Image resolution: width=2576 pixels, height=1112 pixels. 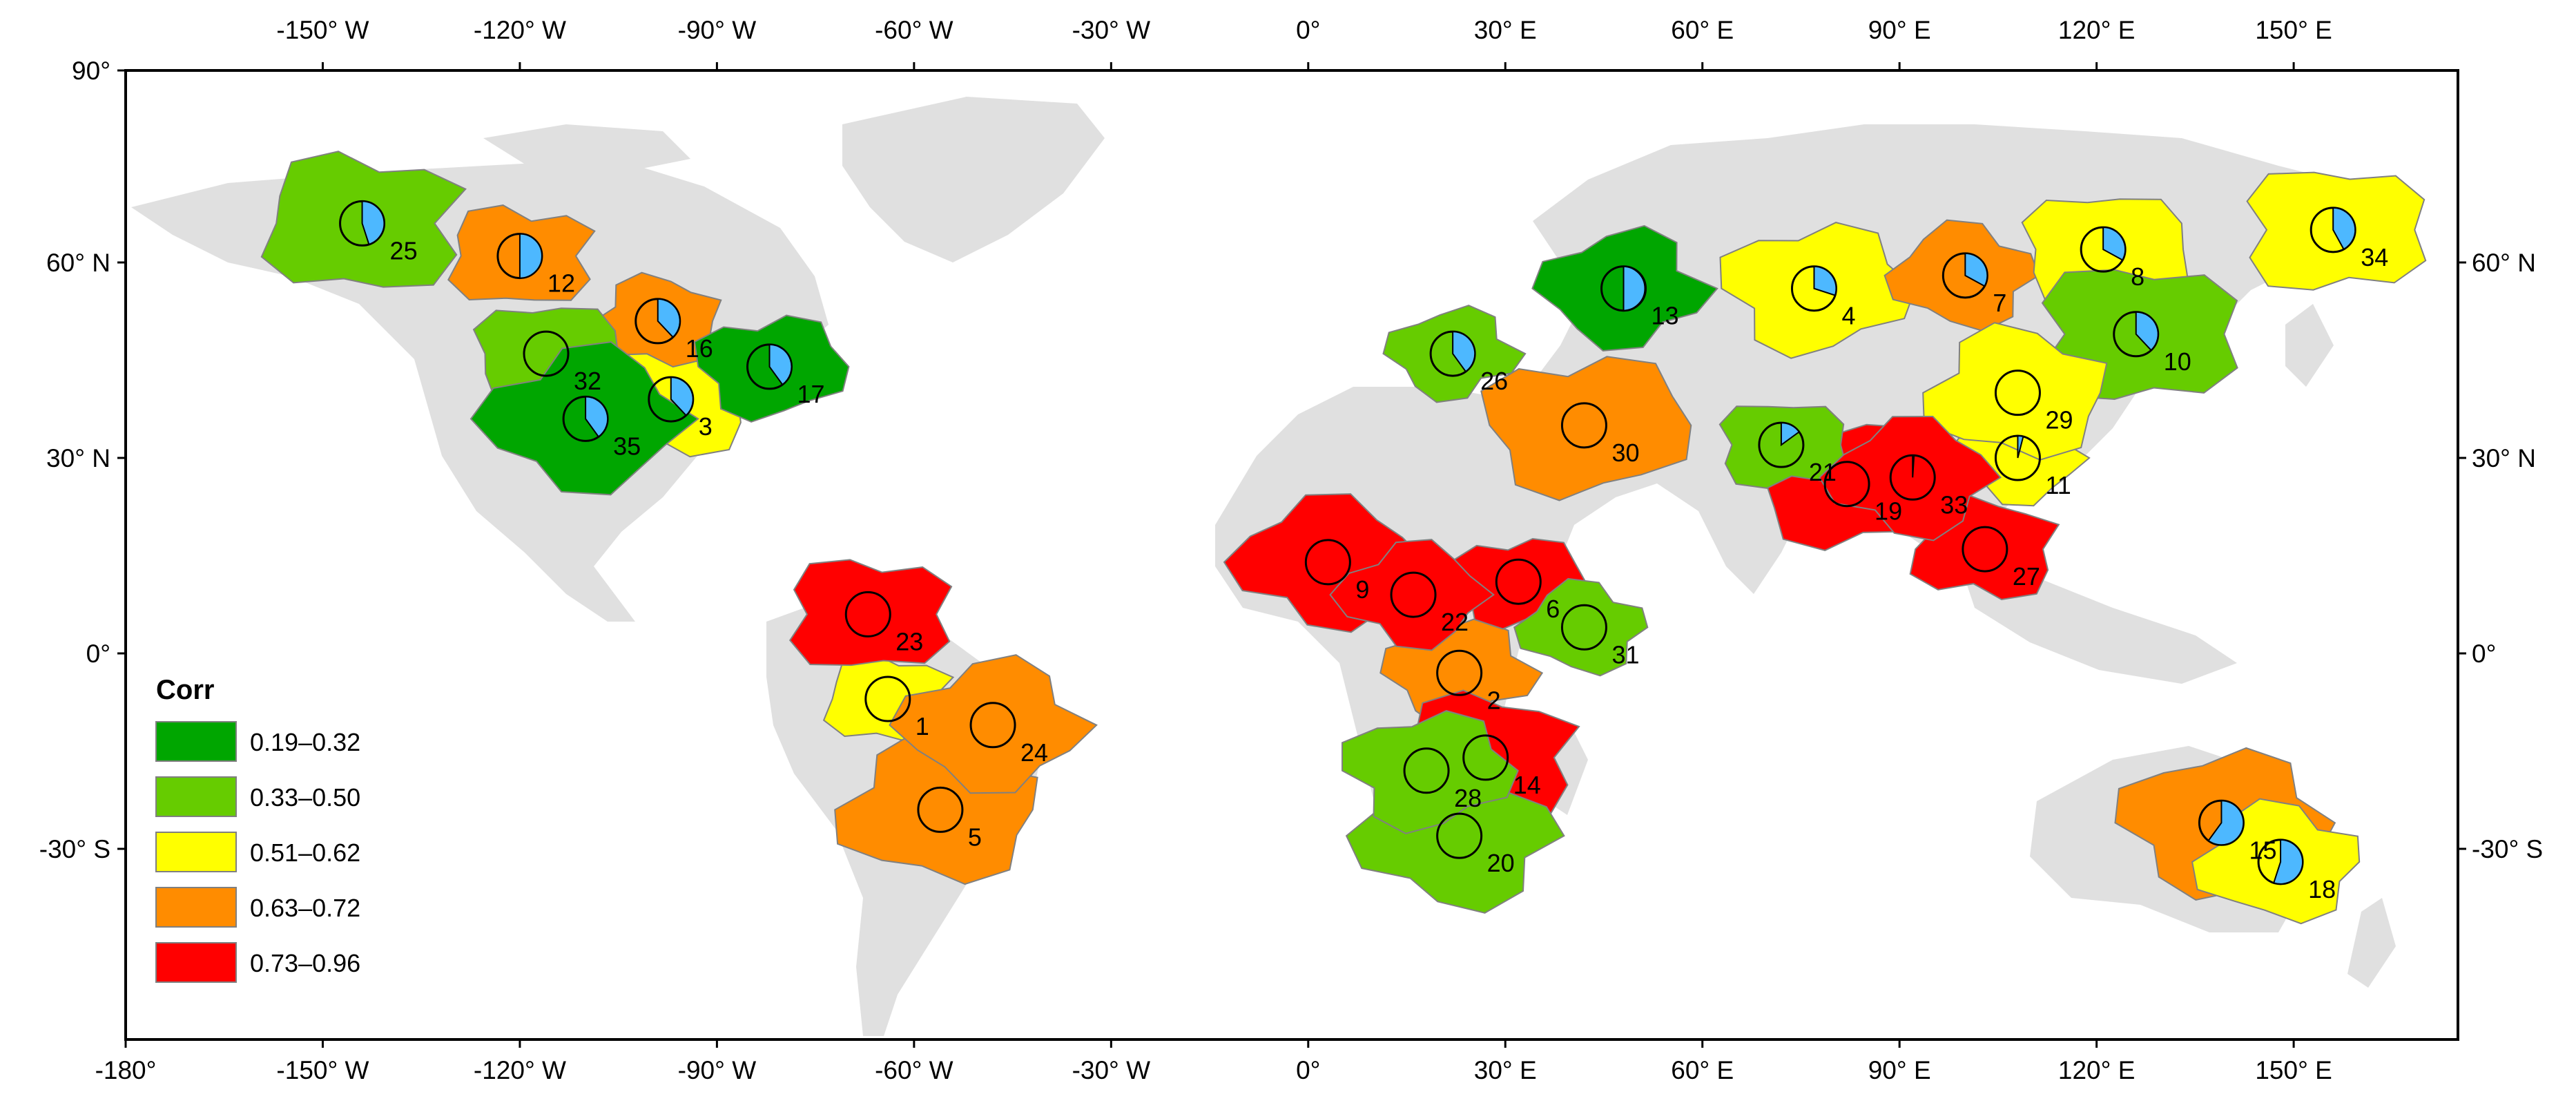 I want to click on basin-marker-32: 32, so click(x=562, y=362).